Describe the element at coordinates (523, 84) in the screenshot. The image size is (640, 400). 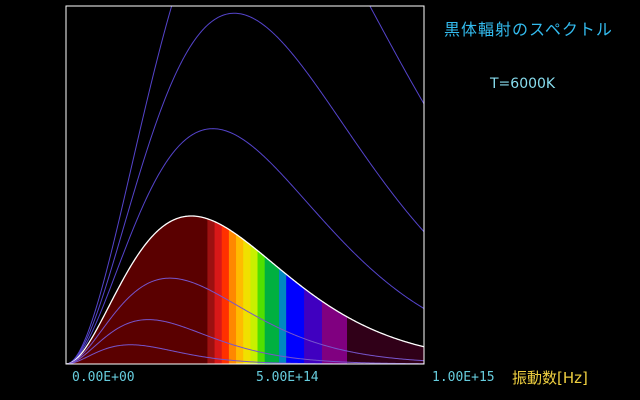
I see `temperature-label: T=6000K` at that location.